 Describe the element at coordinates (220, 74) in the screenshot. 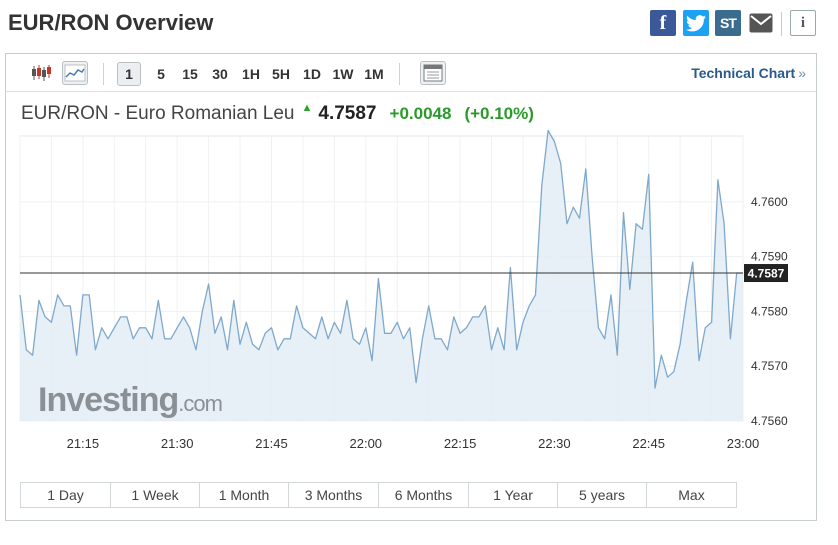

I see `period-30: 30` at that location.